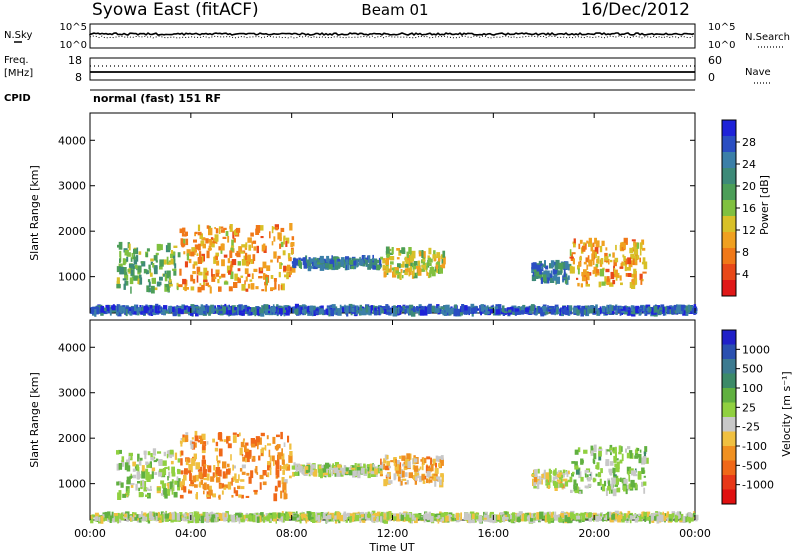  What do you see at coordinates (391, 547) in the screenshot?
I see `time-axis-label: Time UT` at bounding box center [391, 547].